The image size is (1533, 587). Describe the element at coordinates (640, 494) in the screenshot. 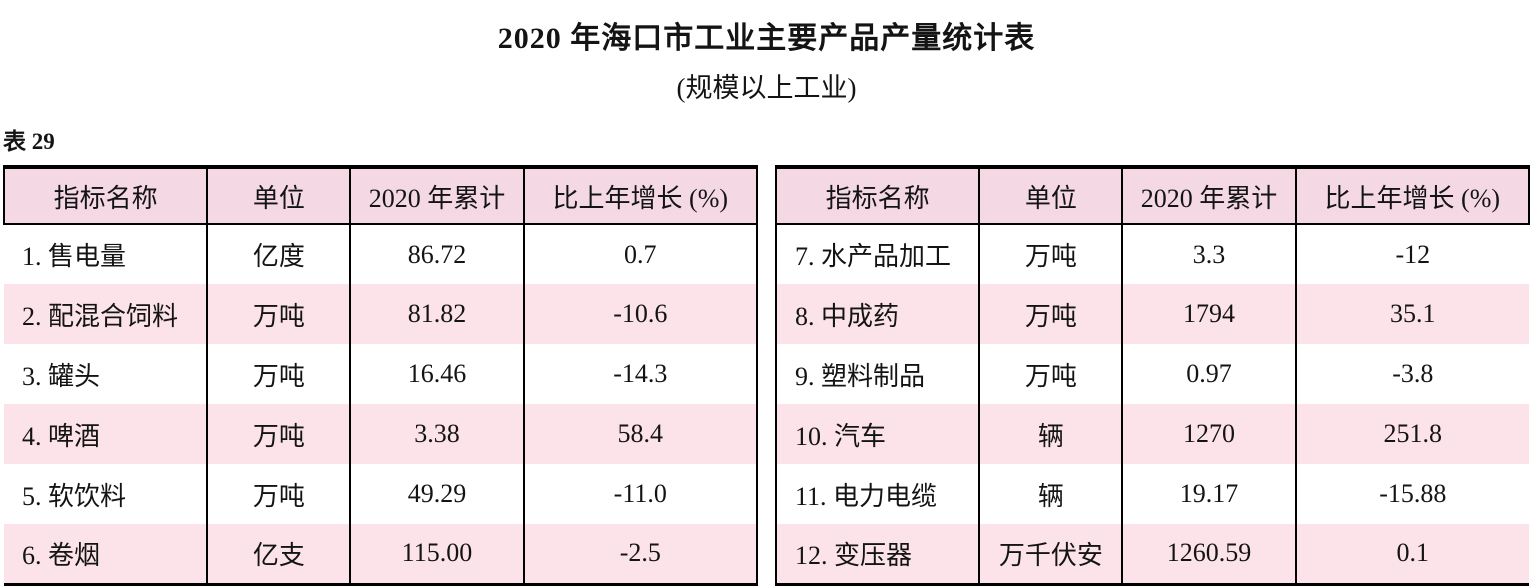

I see `growth-cell: -11.0` at that location.